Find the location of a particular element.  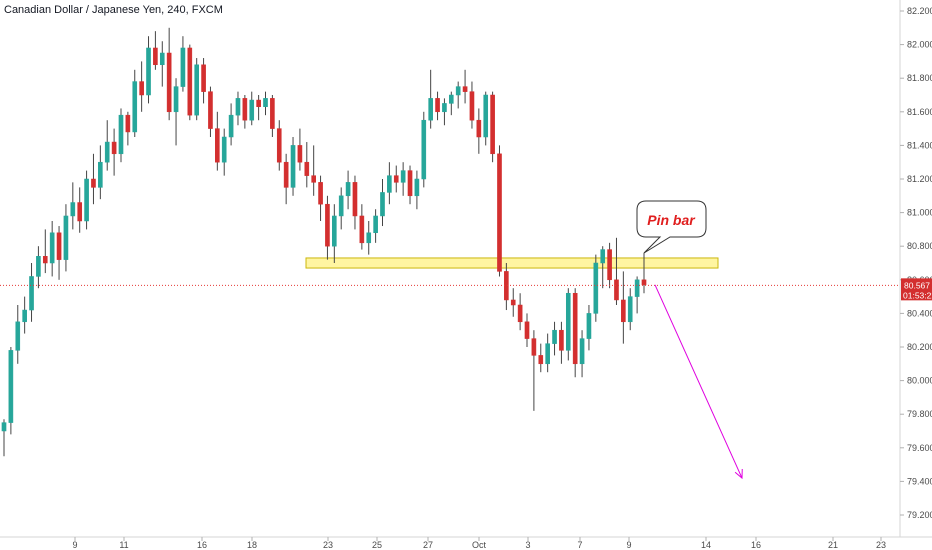

time-tick-label: 21 is located at coordinates (833, 545).